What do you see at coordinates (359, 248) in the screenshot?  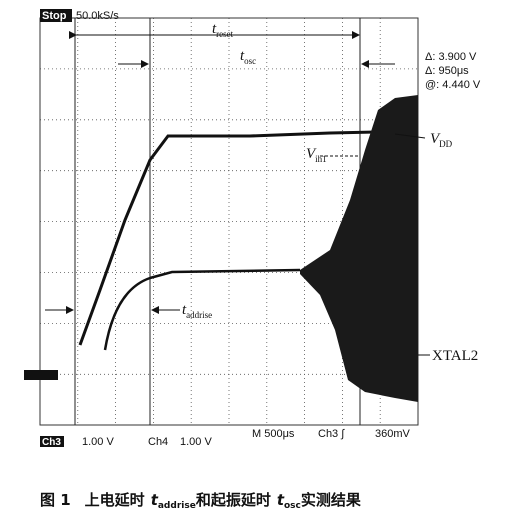 I see `oscillation-envelope` at bounding box center [359, 248].